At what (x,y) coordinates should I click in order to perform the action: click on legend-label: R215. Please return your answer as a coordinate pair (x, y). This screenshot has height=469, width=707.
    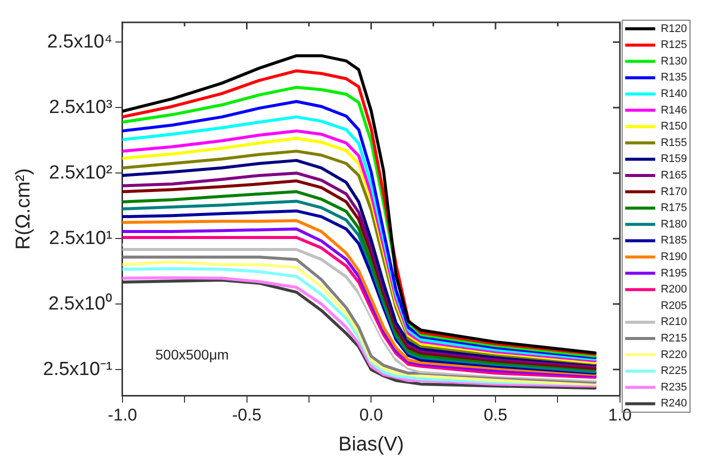
    Looking at the image, I should click on (673, 338).